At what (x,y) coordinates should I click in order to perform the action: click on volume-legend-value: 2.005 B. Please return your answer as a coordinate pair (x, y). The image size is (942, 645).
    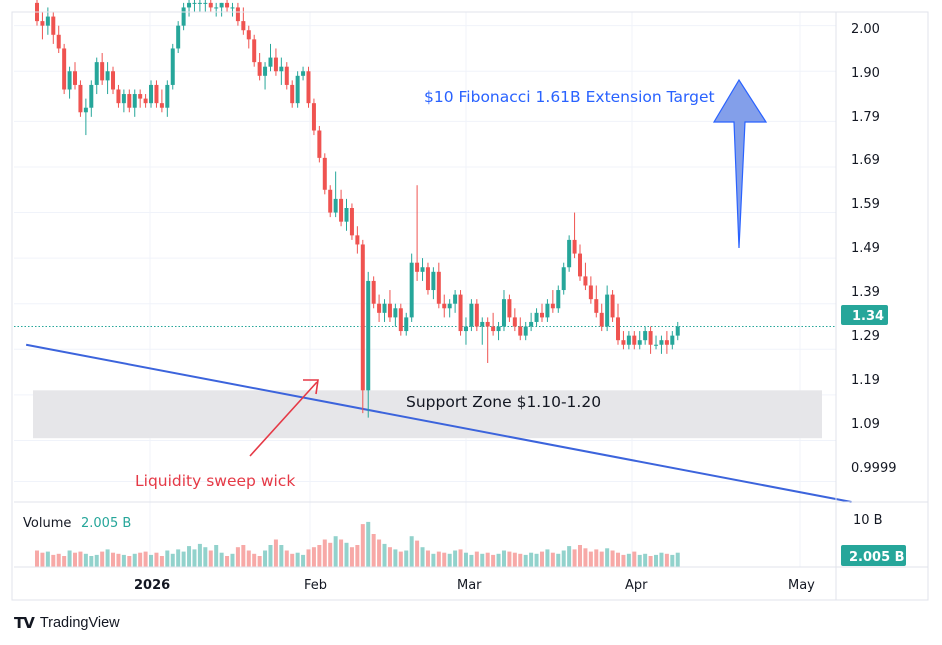
    Looking at the image, I should click on (106, 523).